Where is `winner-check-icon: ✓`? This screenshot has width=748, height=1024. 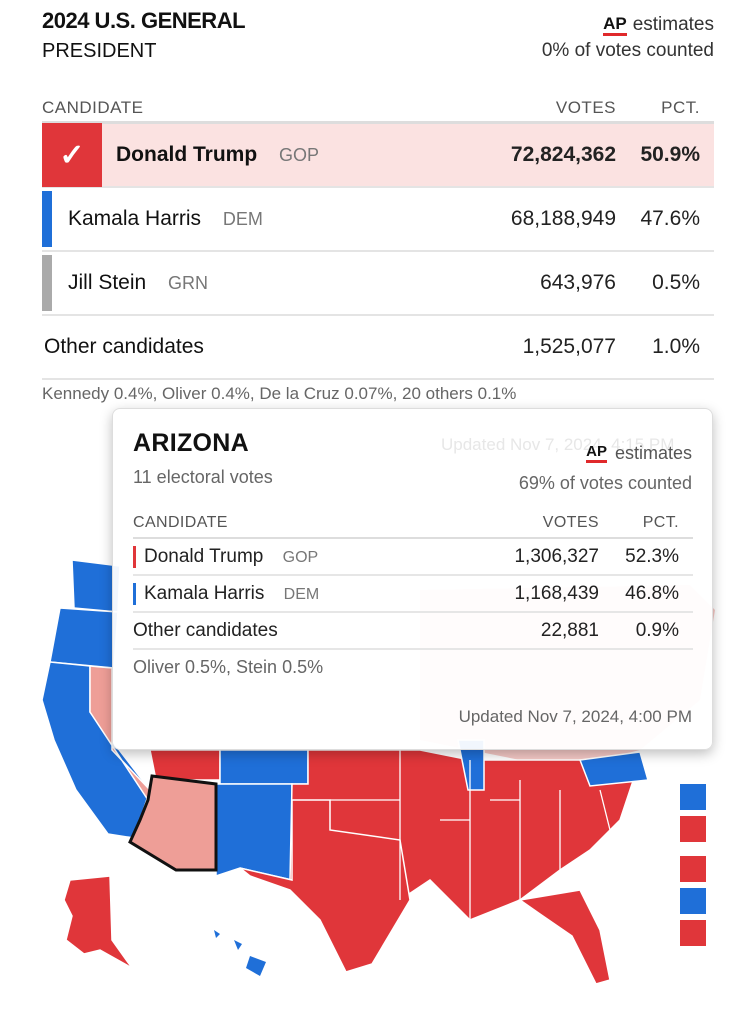 winner-check-icon: ✓ is located at coordinates (72, 155).